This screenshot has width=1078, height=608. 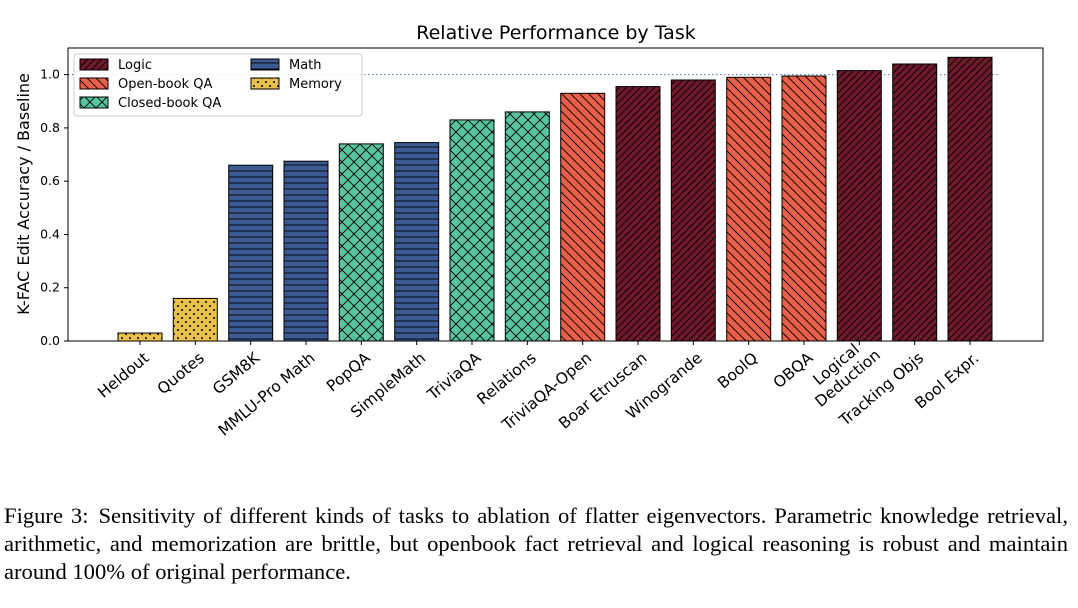 What do you see at coordinates (315, 84) in the screenshot?
I see `legend-label: Memory` at bounding box center [315, 84].